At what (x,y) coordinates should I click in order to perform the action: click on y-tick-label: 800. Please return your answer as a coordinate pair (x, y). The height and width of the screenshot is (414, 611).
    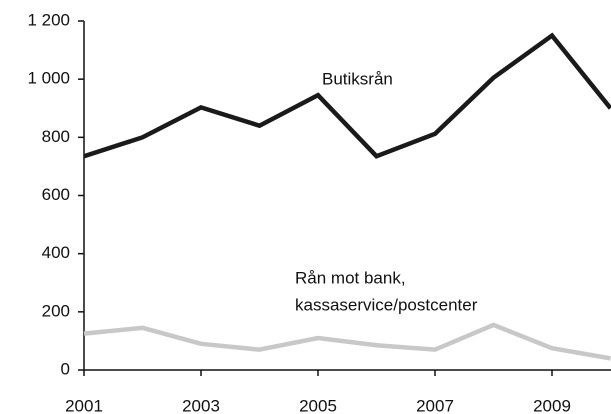
    Looking at the image, I should click on (56, 136).